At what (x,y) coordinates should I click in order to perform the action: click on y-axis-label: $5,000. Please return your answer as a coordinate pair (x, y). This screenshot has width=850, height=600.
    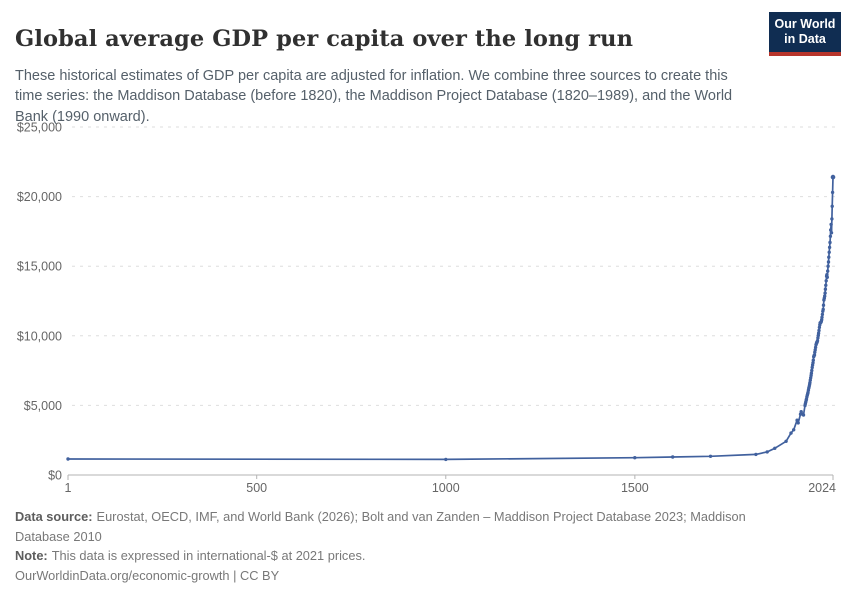
    Looking at the image, I should click on (43, 406).